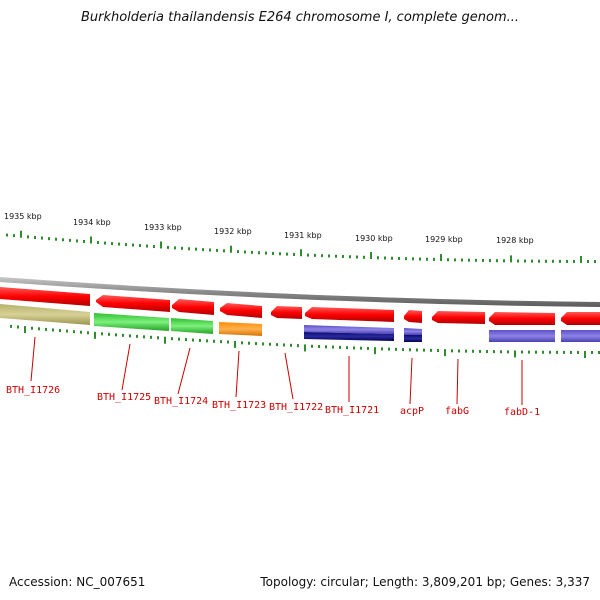  I want to click on scale-label: 1933 kbp, so click(163, 227).